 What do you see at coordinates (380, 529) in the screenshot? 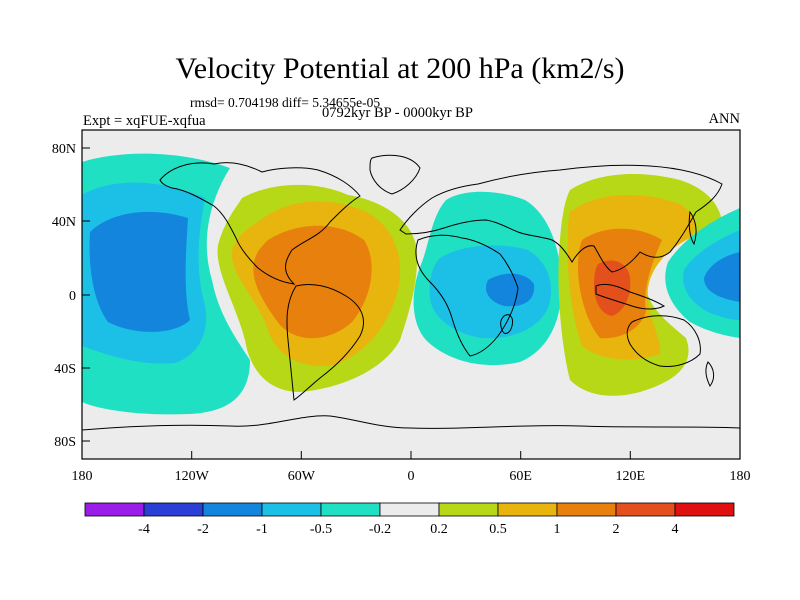
I see `colorbar-label: -0.2` at bounding box center [380, 529].